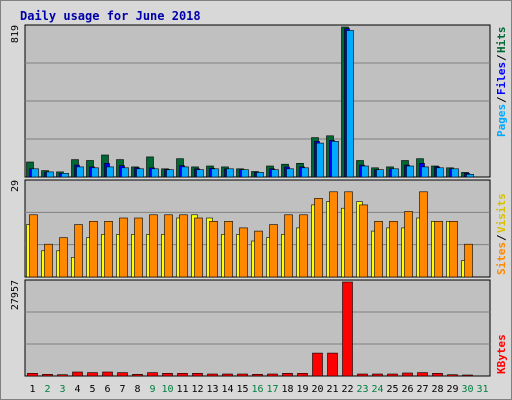  Describe the element at coordinates (317, 389) in the screenshot. I see `x-tick-label-day-20: 20` at that location.